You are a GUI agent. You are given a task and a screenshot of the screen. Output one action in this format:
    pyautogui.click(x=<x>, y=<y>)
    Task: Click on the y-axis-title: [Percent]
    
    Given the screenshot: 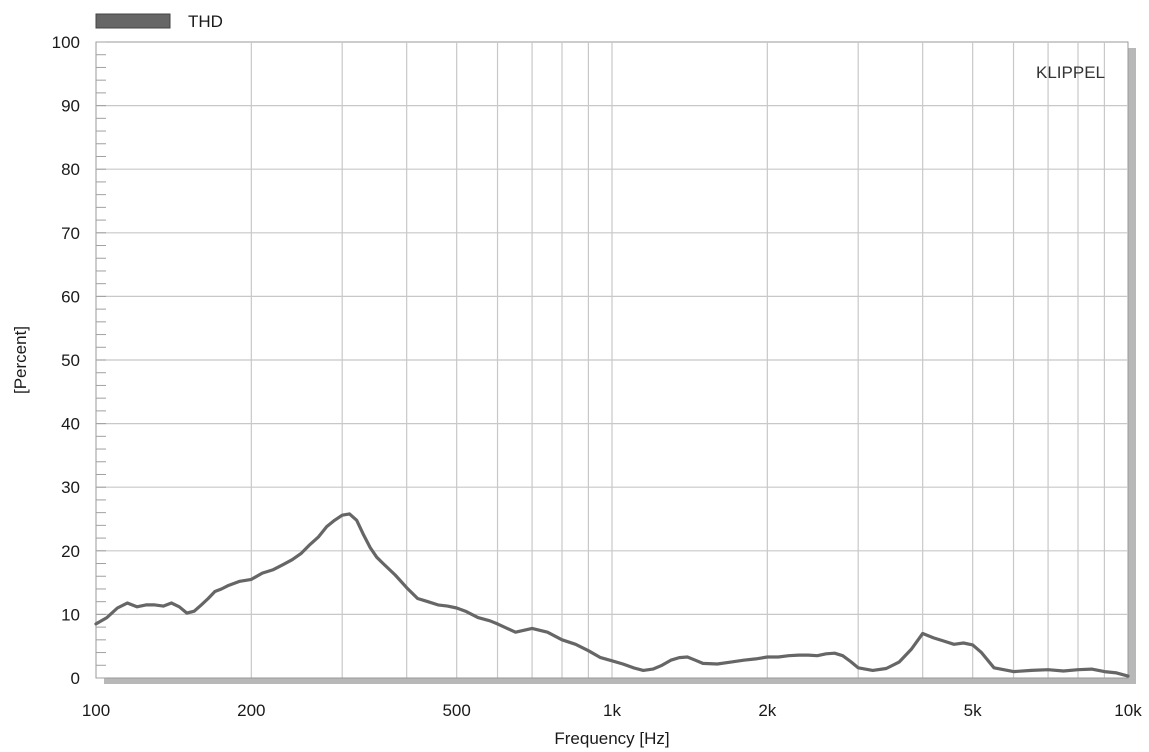 What is the action you would take?
    pyautogui.click(x=20, y=360)
    